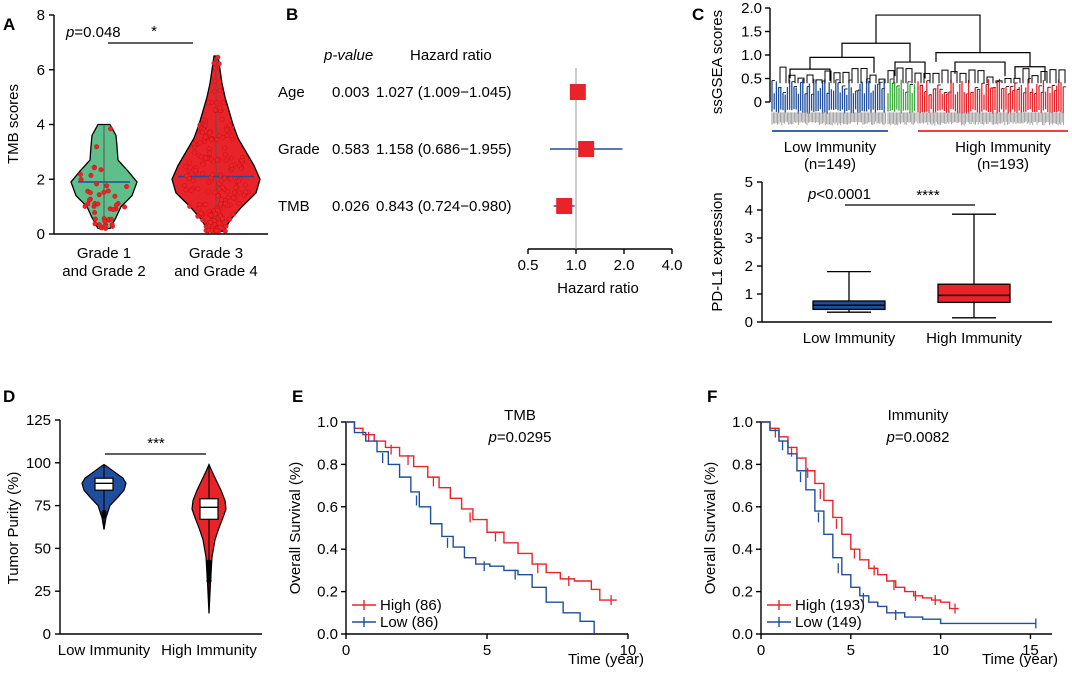  I want to click on x-tick-label: and Grade 4, so click(215, 271).